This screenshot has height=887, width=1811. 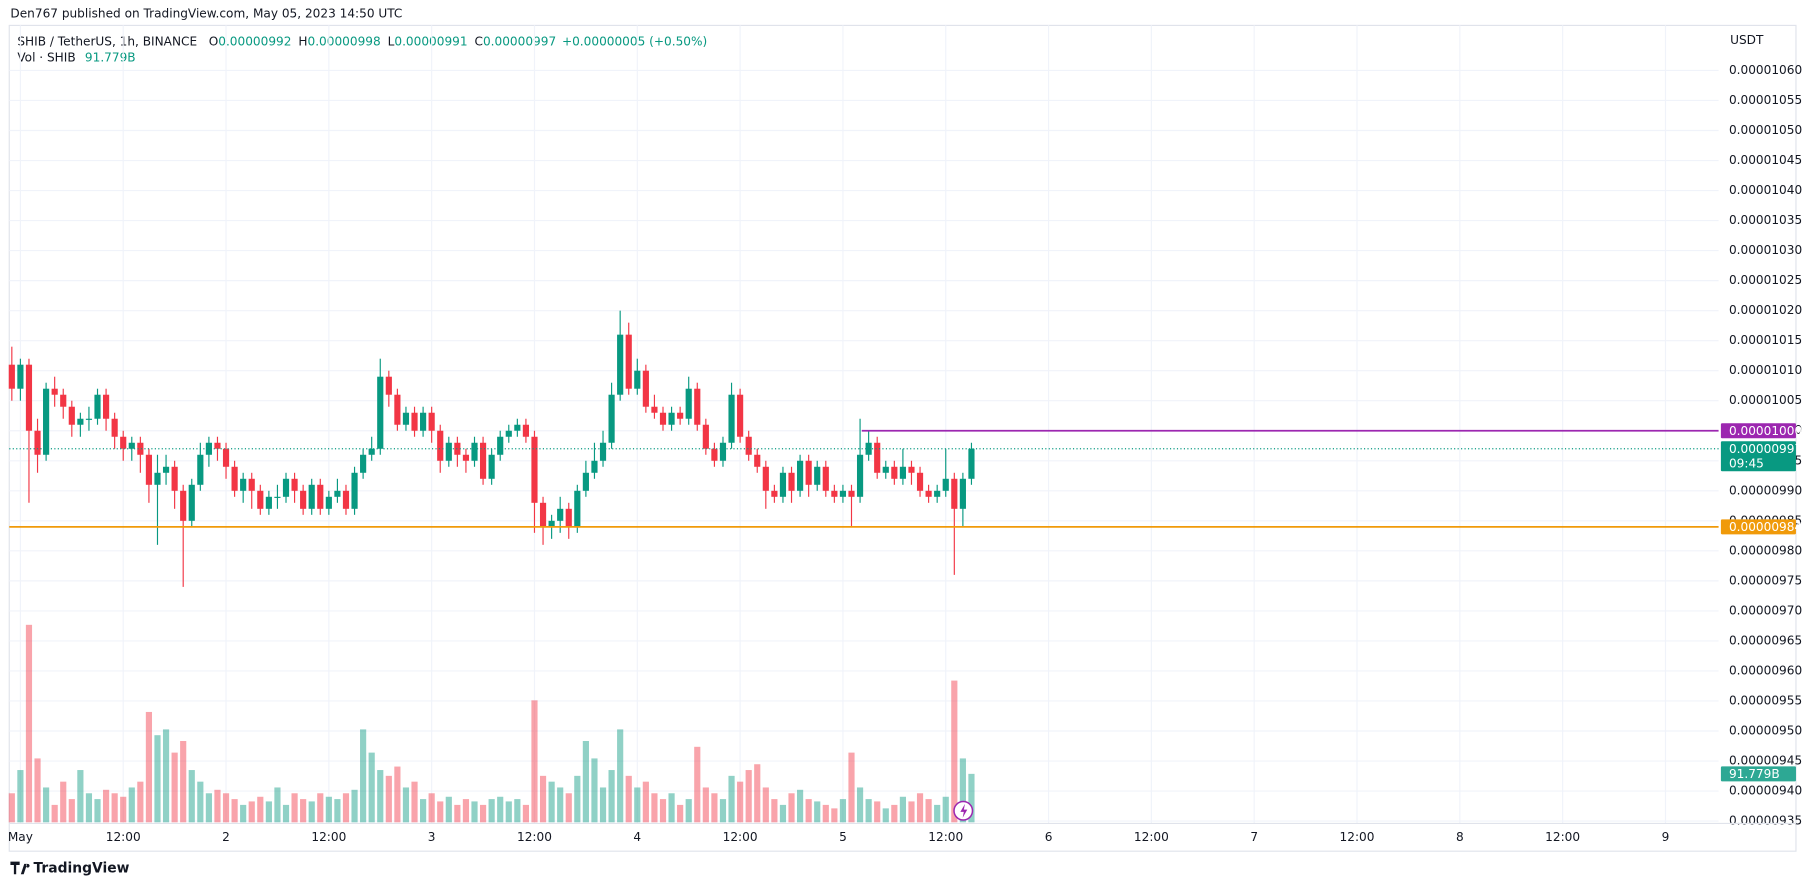 I want to click on price-badge-label: 0.00000984, so click(x=1765, y=527).